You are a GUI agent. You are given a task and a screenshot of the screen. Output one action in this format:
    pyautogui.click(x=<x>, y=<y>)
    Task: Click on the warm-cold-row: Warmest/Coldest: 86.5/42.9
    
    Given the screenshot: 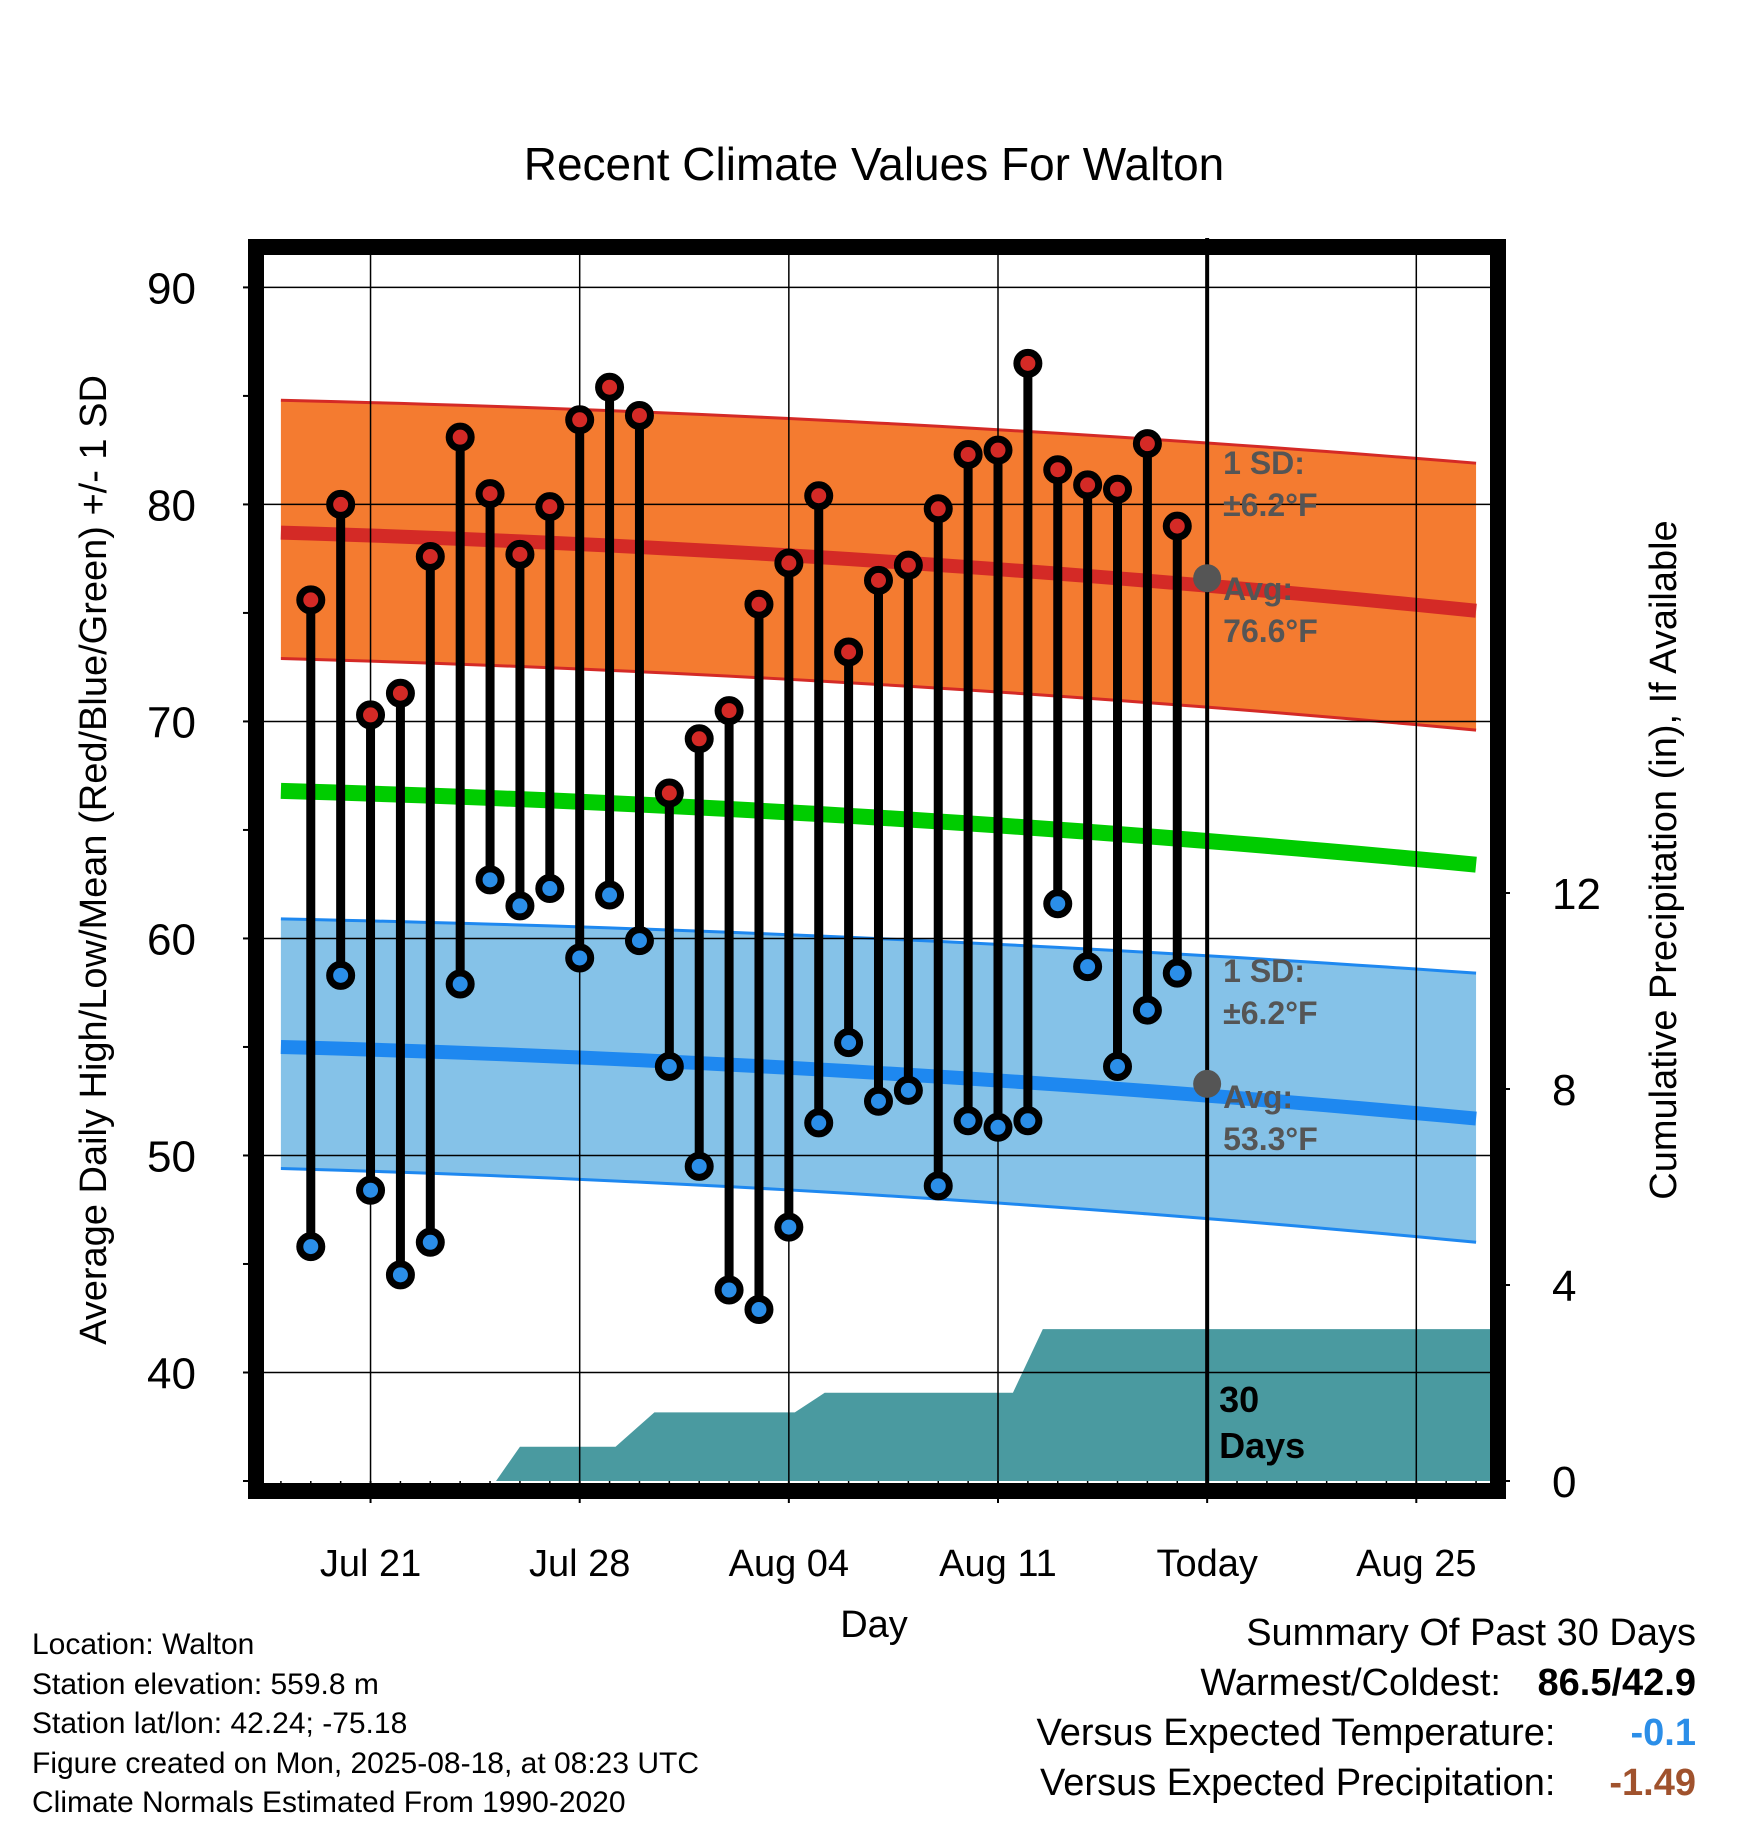 What is the action you would take?
    pyautogui.click(x=1366, y=1683)
    